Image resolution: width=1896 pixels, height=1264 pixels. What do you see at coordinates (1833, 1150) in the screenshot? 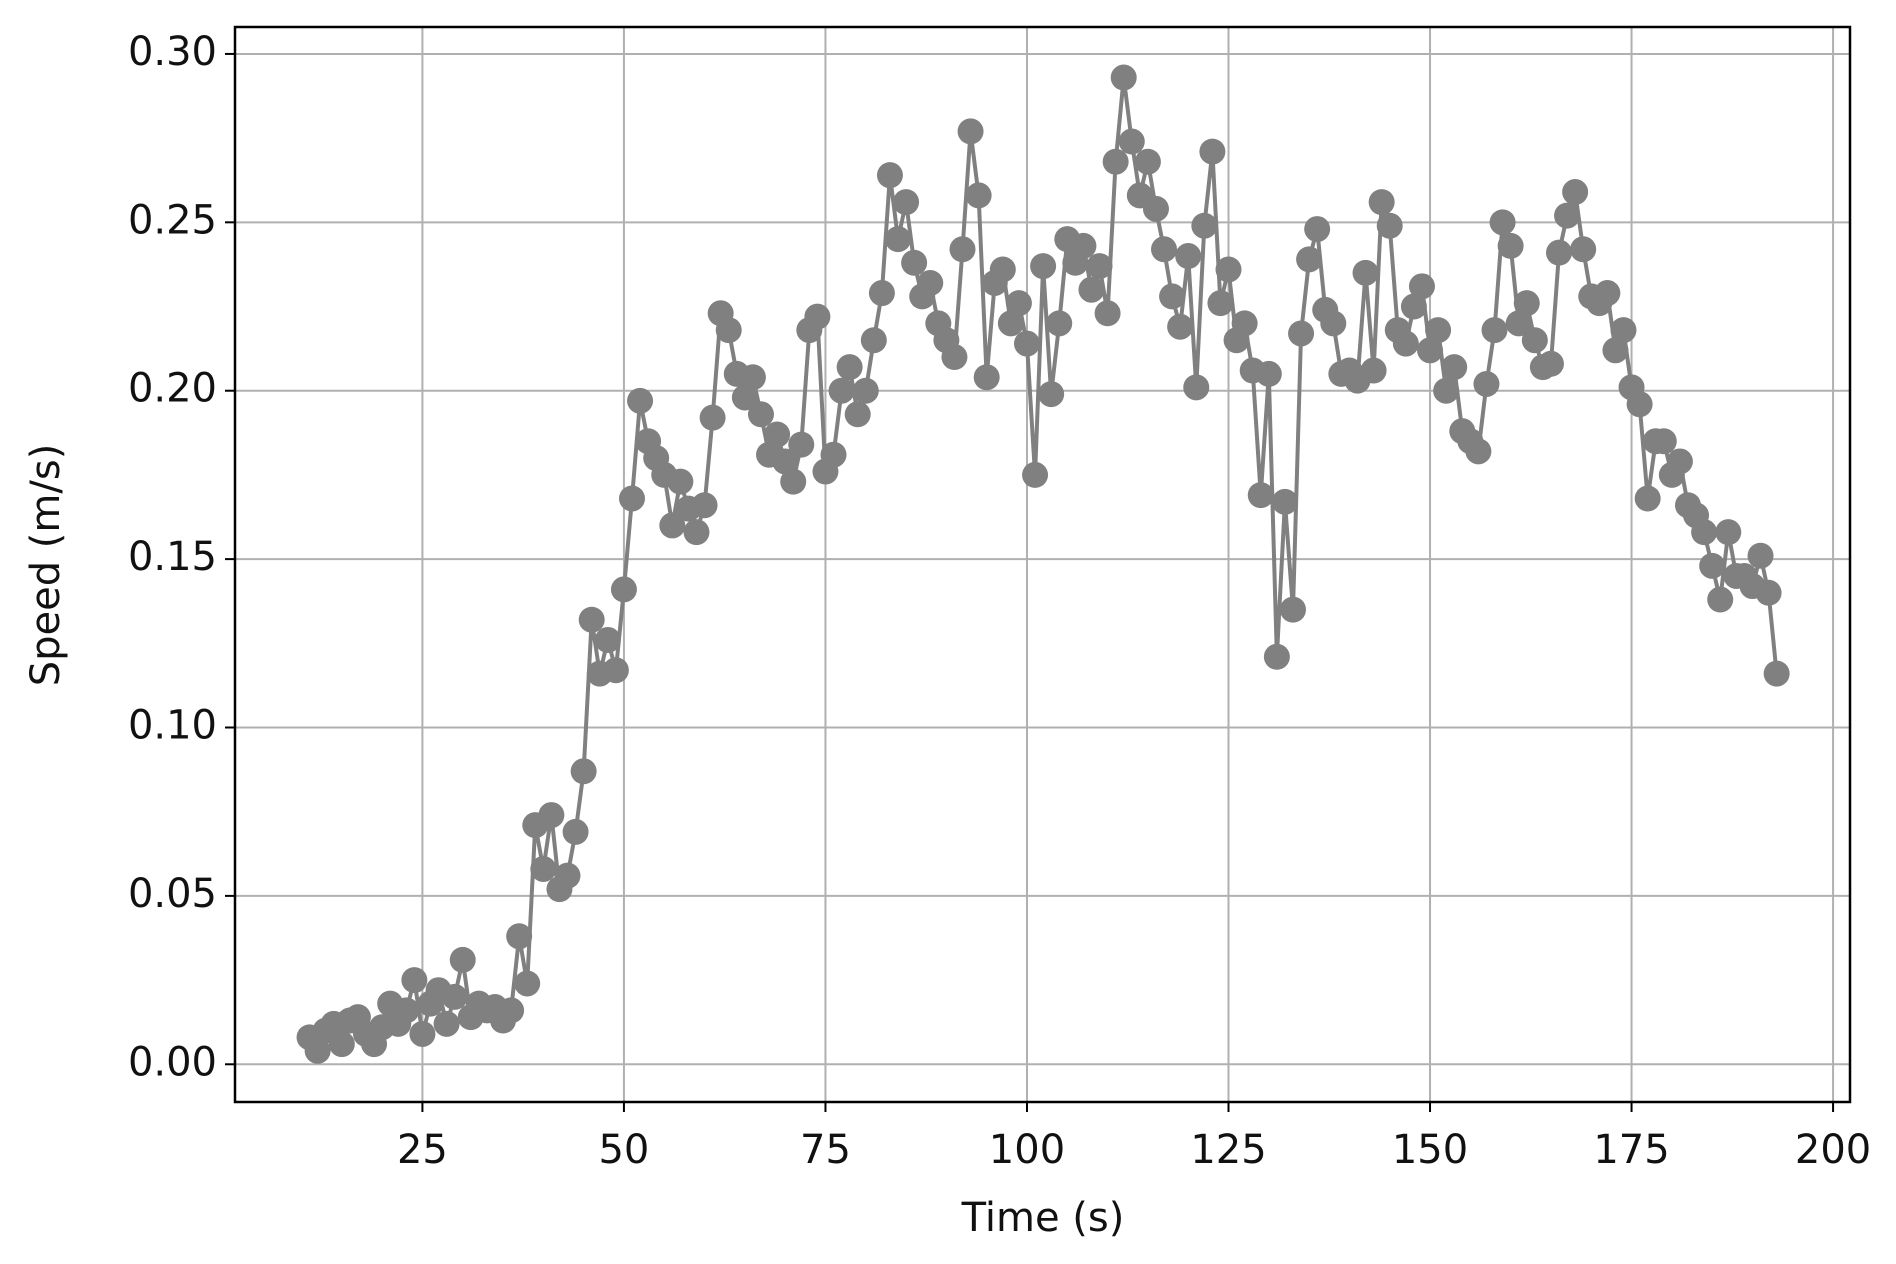
I see `x-tick-label: 200` at bounding box center [1833, 1150].